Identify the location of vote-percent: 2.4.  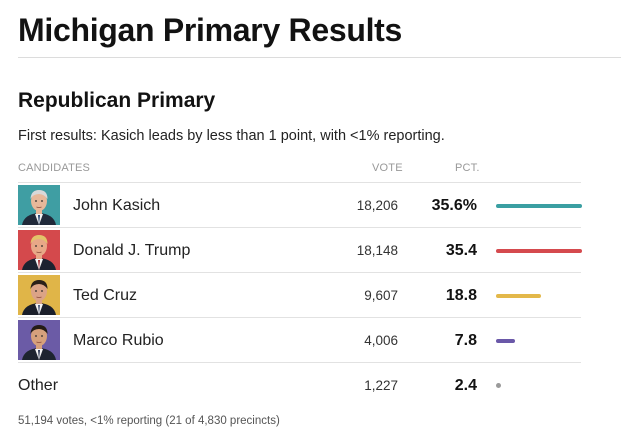
(465, 385).